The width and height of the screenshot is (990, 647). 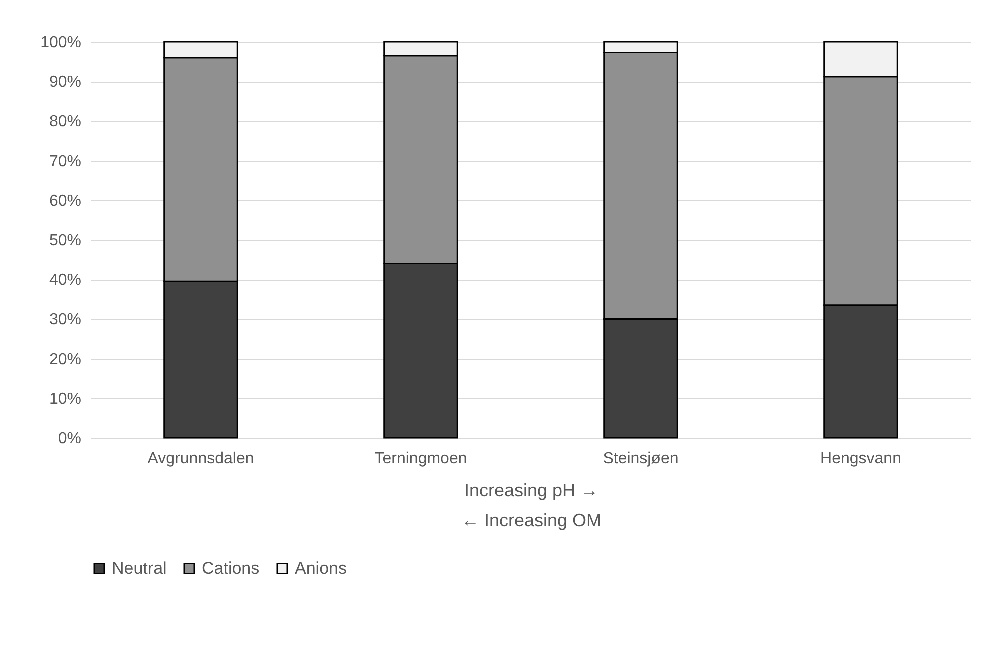 I want to click on x-tick-label: Terningmoen, so click(x=421, y=459).